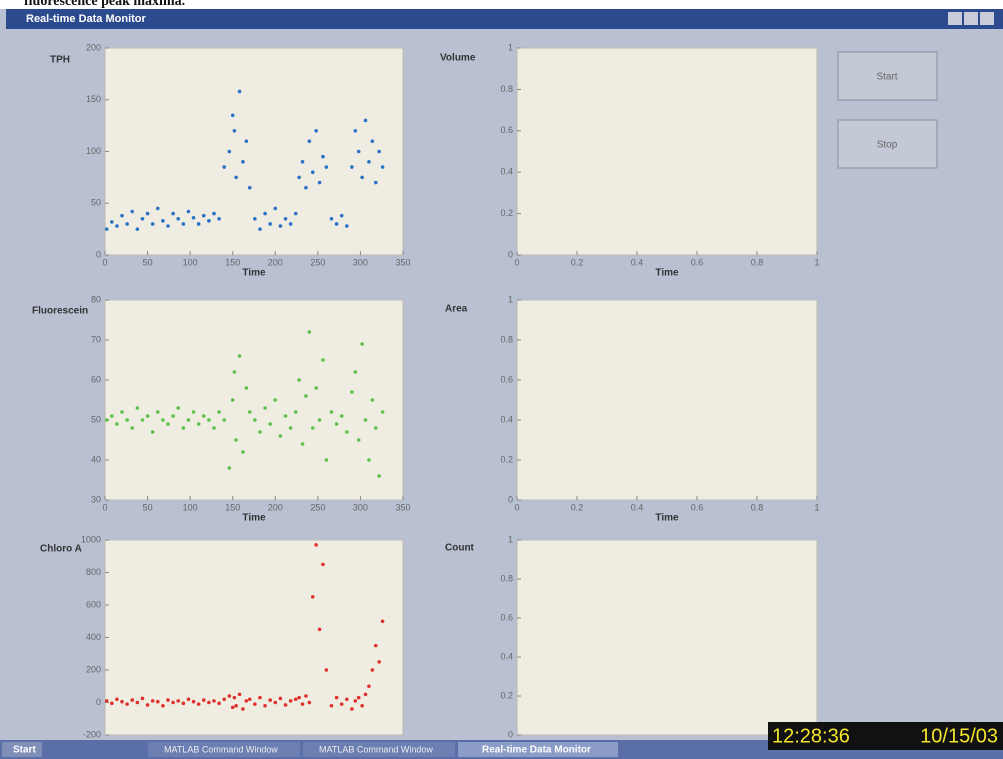  What do you see at coordinates (506, 695) in the screenshot?
I see `y-tick-label: 0.2` at bounding box center [506, 695].